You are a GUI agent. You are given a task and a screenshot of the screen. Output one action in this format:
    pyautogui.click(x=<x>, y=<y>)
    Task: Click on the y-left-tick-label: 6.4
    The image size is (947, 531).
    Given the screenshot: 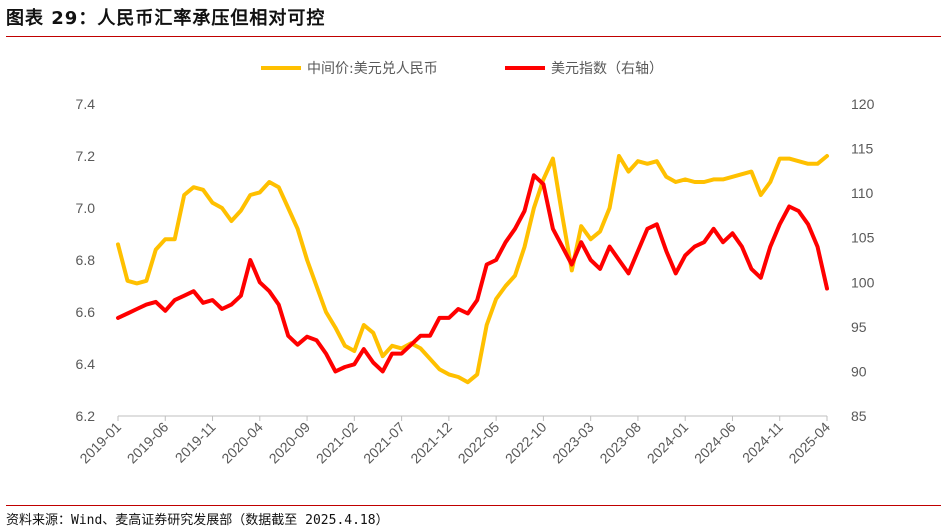 What is the action you would take?
    pyautogui.click(x=86, y=364)
    